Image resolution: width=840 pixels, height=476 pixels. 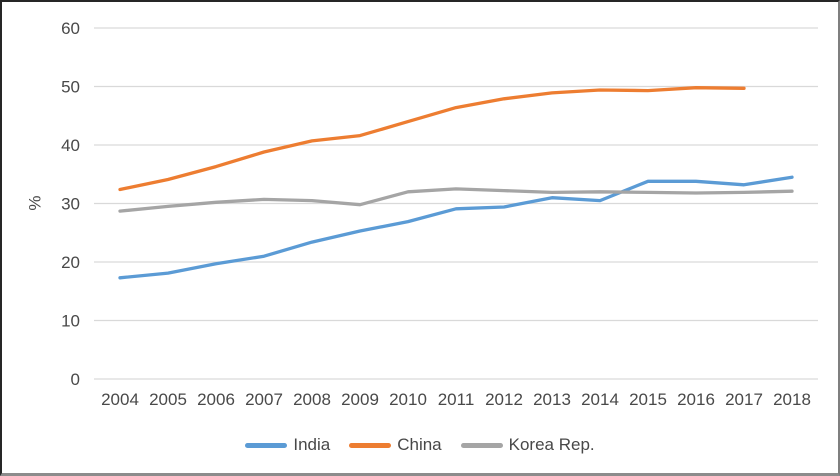 I want to click on legend-label-china: China, so click(x=419, y=444).